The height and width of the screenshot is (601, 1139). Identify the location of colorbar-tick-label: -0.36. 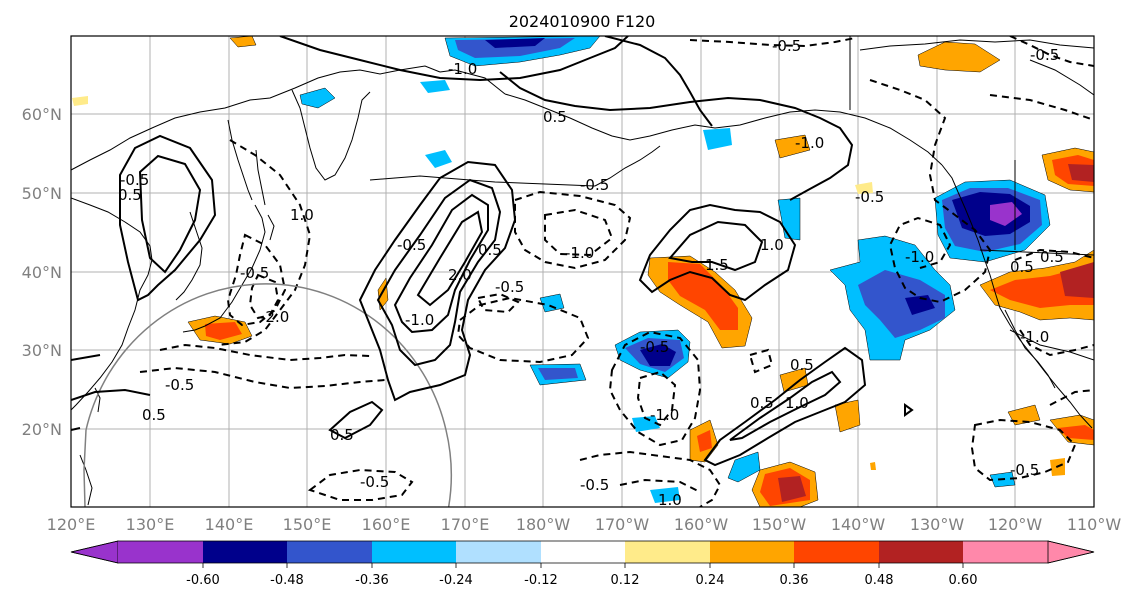
(372, 580).